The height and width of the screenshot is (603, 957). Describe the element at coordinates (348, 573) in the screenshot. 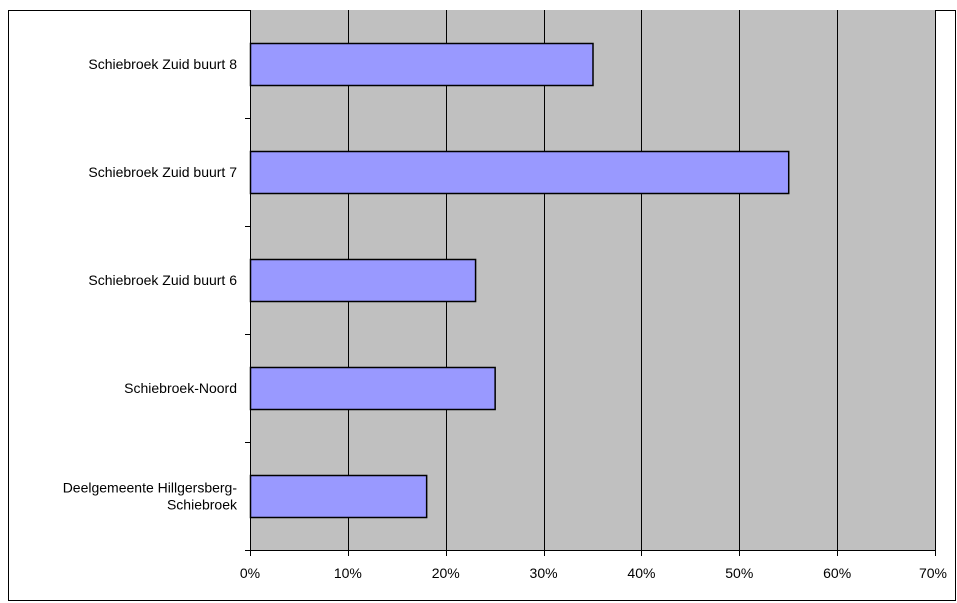

I see `x-tick-label: 10%` at that location.